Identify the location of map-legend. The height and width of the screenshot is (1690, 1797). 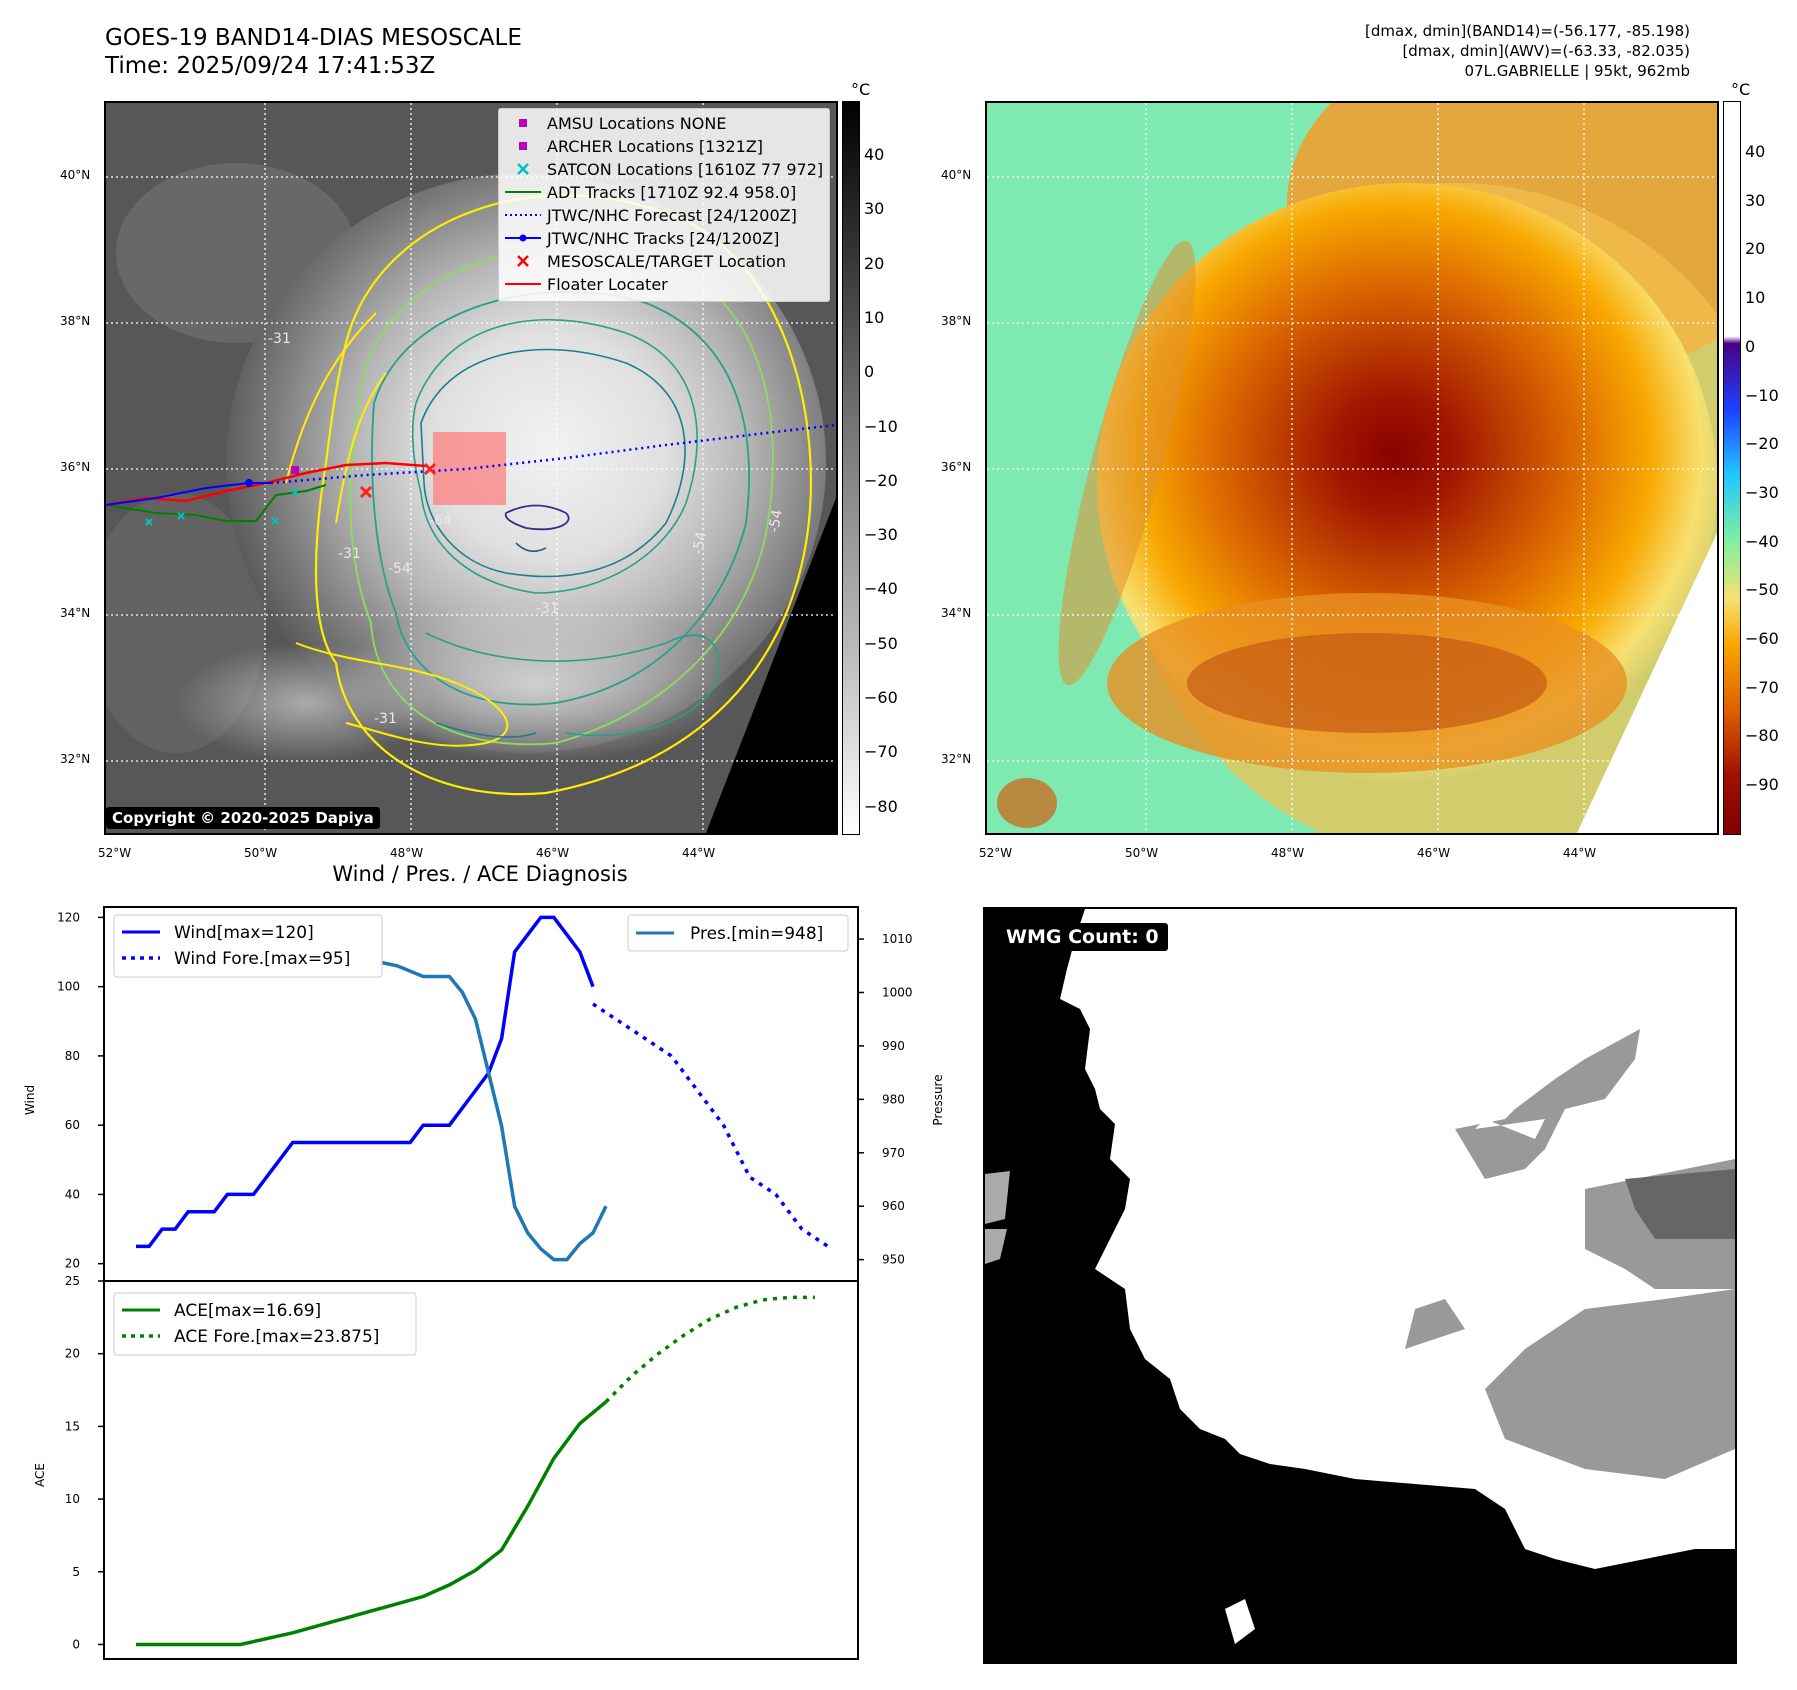
(664, 205).